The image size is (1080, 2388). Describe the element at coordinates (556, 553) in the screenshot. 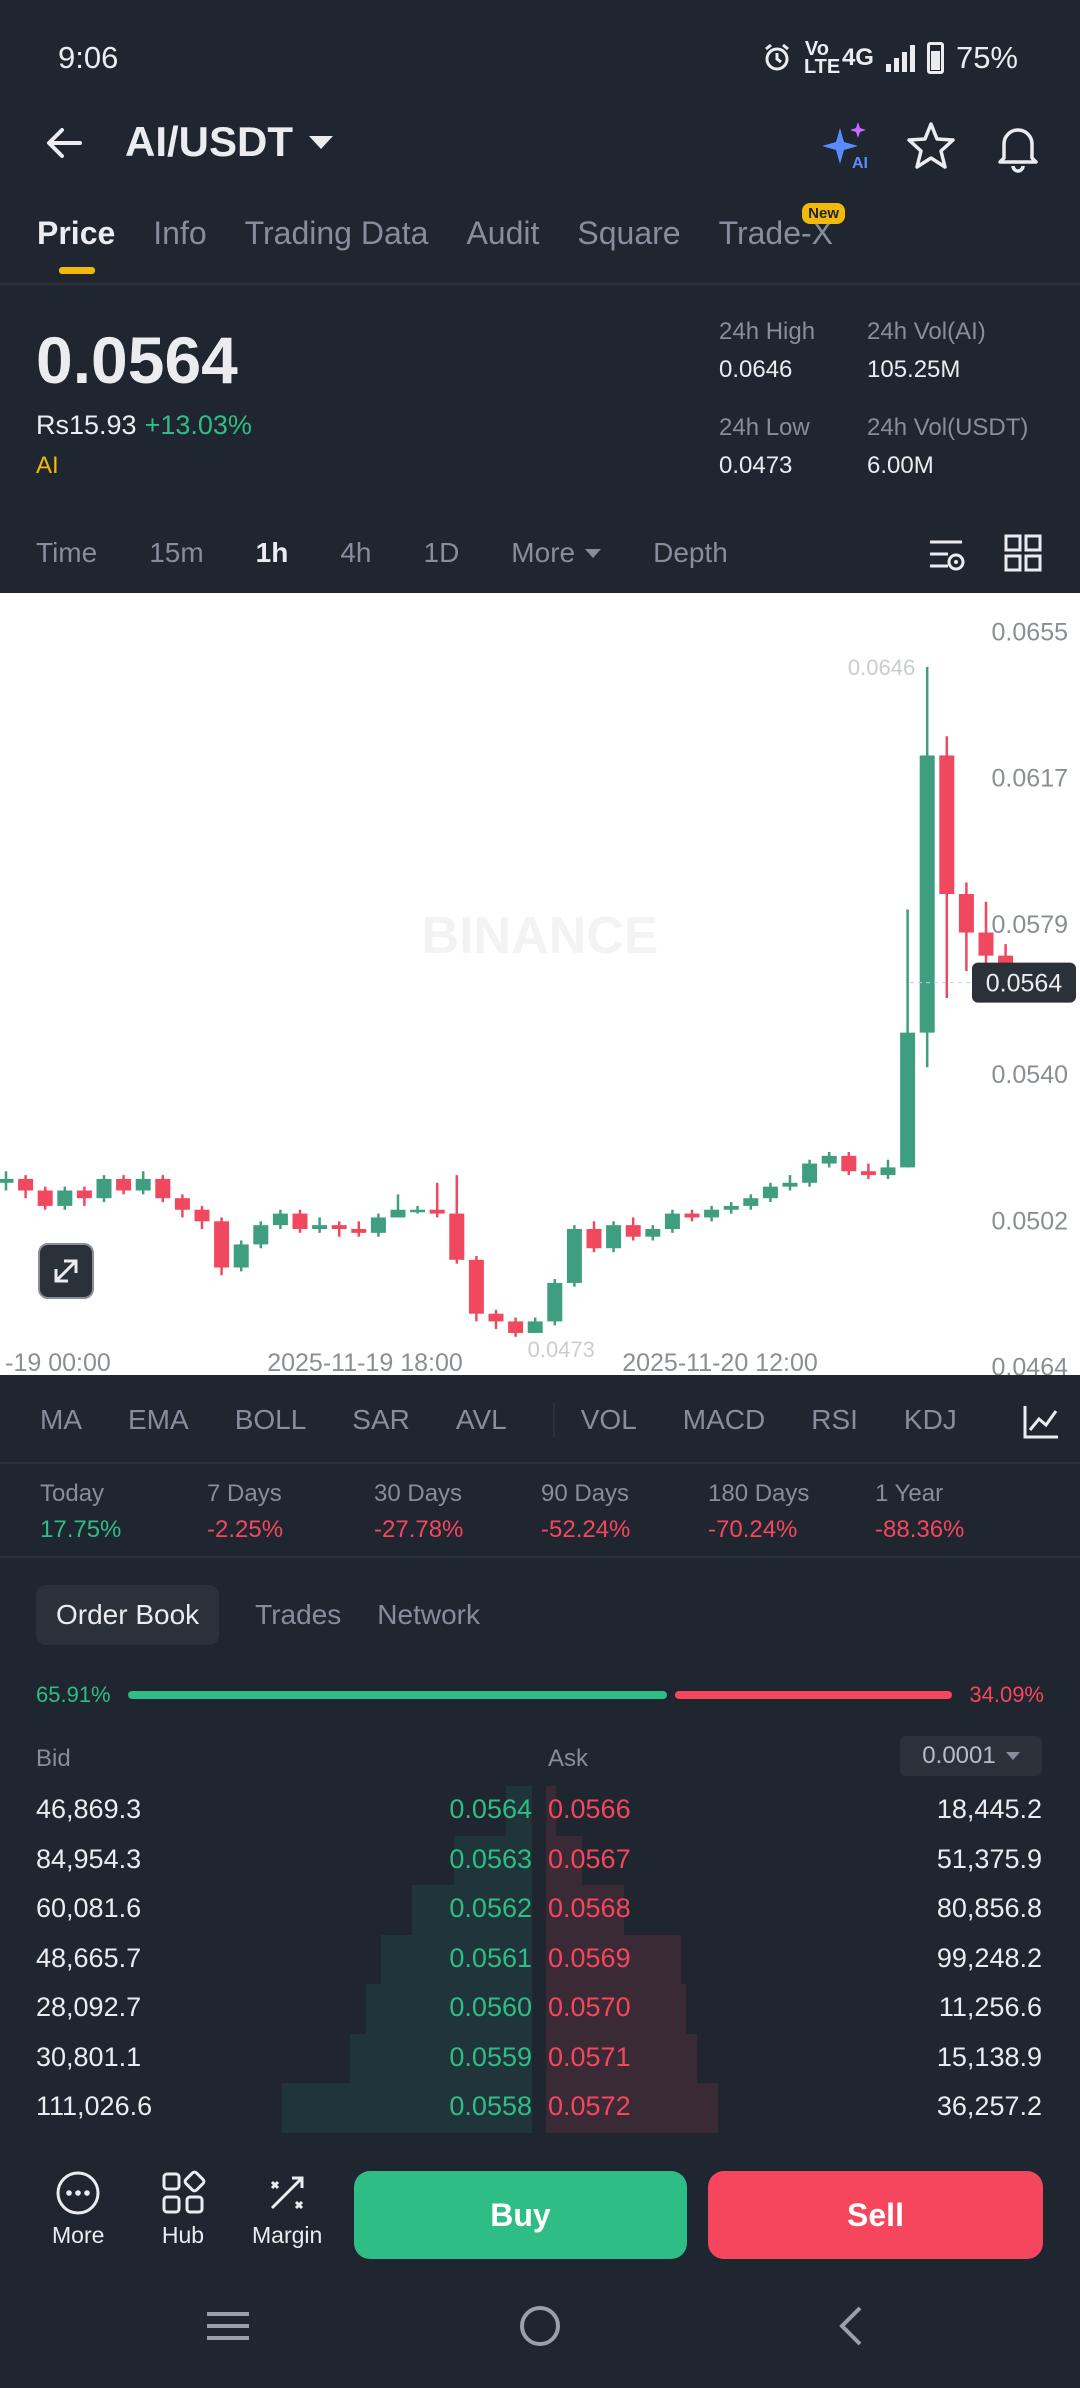

I see `tf-more: More` at that location.